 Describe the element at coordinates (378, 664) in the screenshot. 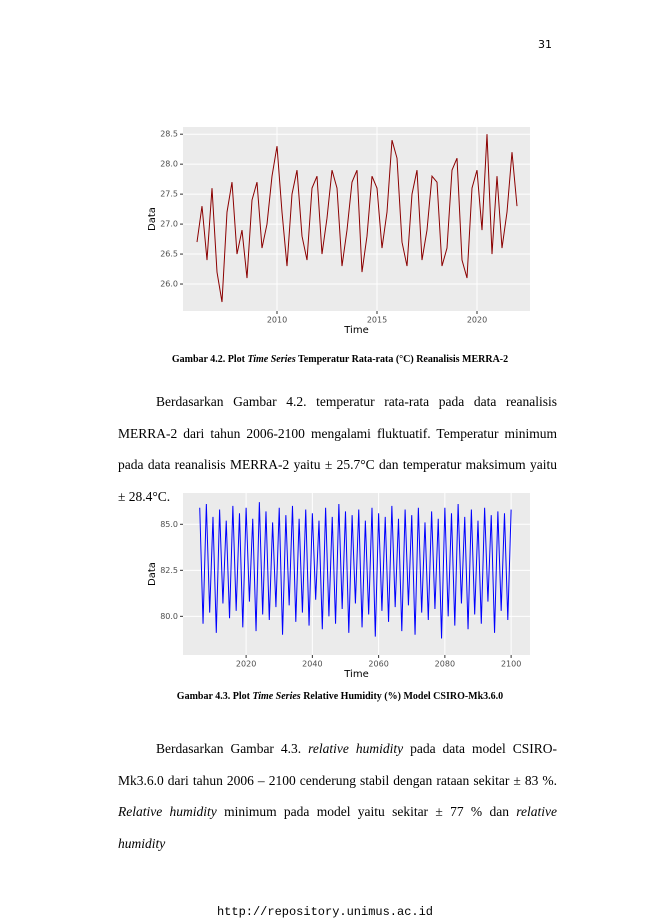

I see `x-tick-label: 2060` at that location.